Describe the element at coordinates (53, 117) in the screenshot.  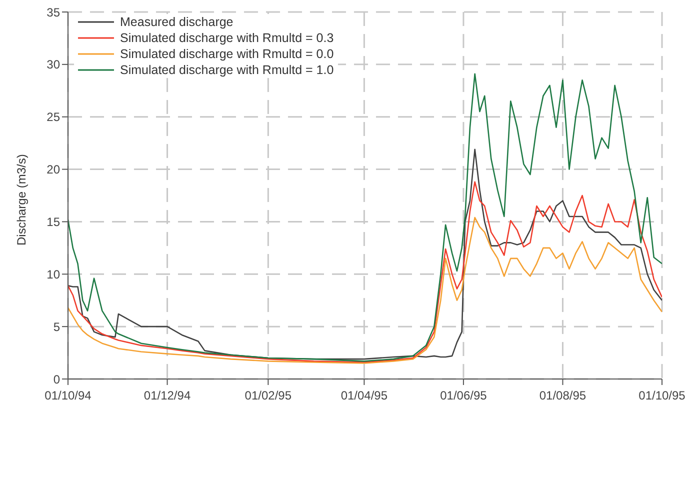
I see `y-tick-label: 25` at that location.